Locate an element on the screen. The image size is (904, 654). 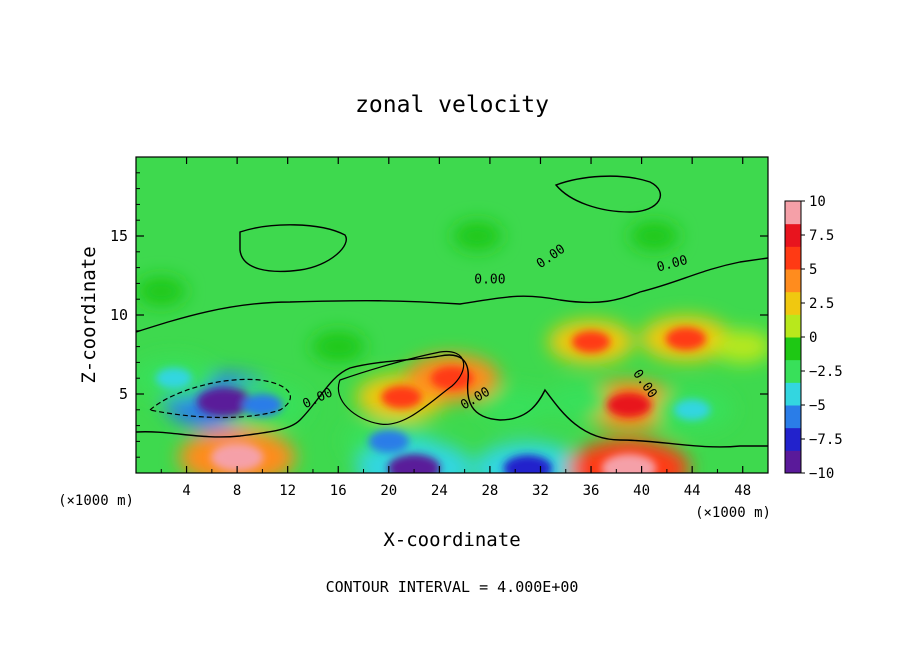
negative-contour is located at coordinates (219, 398).